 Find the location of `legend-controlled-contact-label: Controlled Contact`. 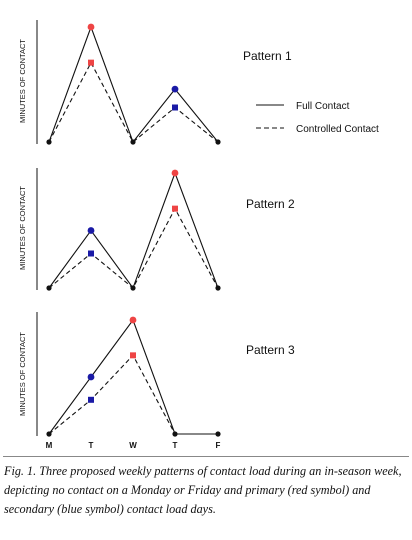

legend-controlled-contact-label: Controlled Contact is located at coordinates (337, 129).